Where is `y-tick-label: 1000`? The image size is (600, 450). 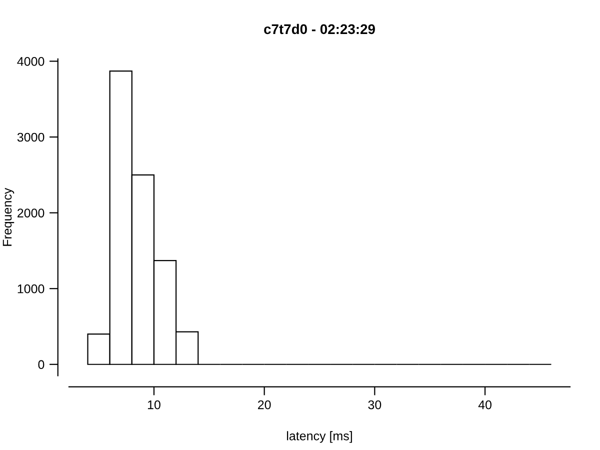
y-tick-label: 1000 is located at coordinates (31, 289).